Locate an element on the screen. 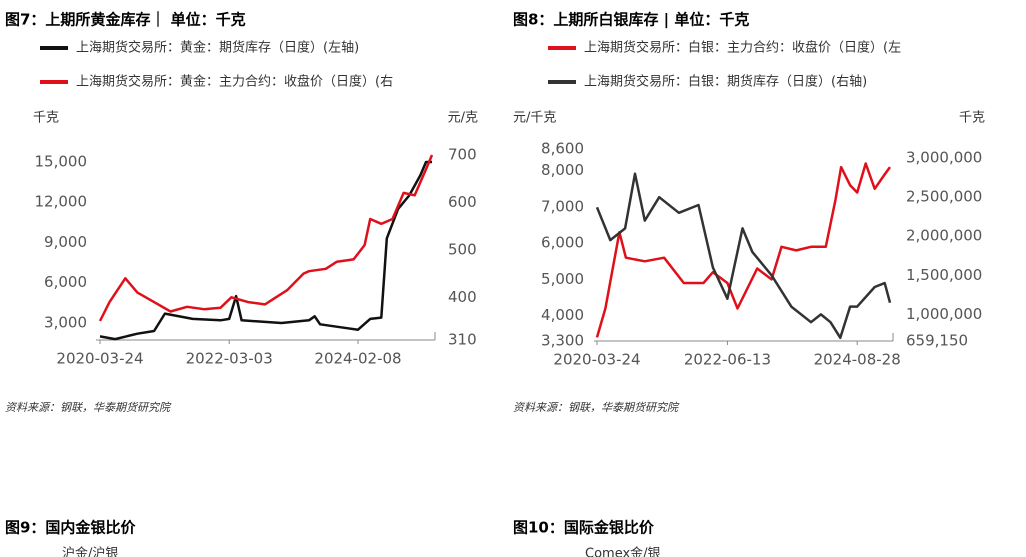 The width and height of the screenshot is (1026, 557). y-tick-label: 9,000 is located at coordinates (65, 242).